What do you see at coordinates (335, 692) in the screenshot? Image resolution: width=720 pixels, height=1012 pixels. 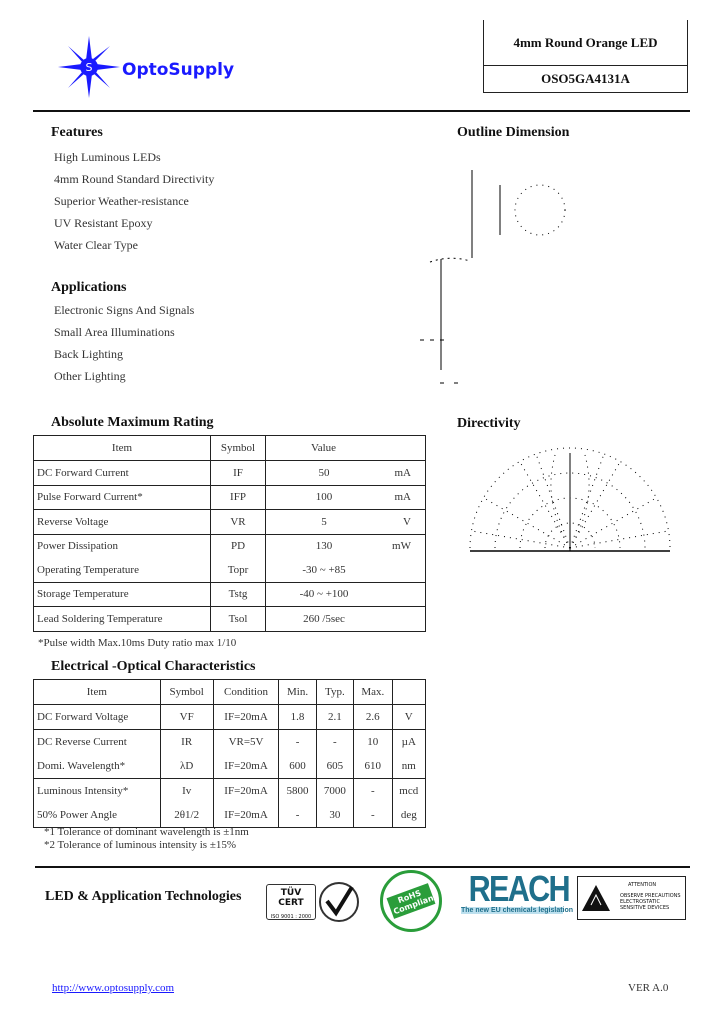 I see `col-header: Typ.` at bounding box center [335, 692].